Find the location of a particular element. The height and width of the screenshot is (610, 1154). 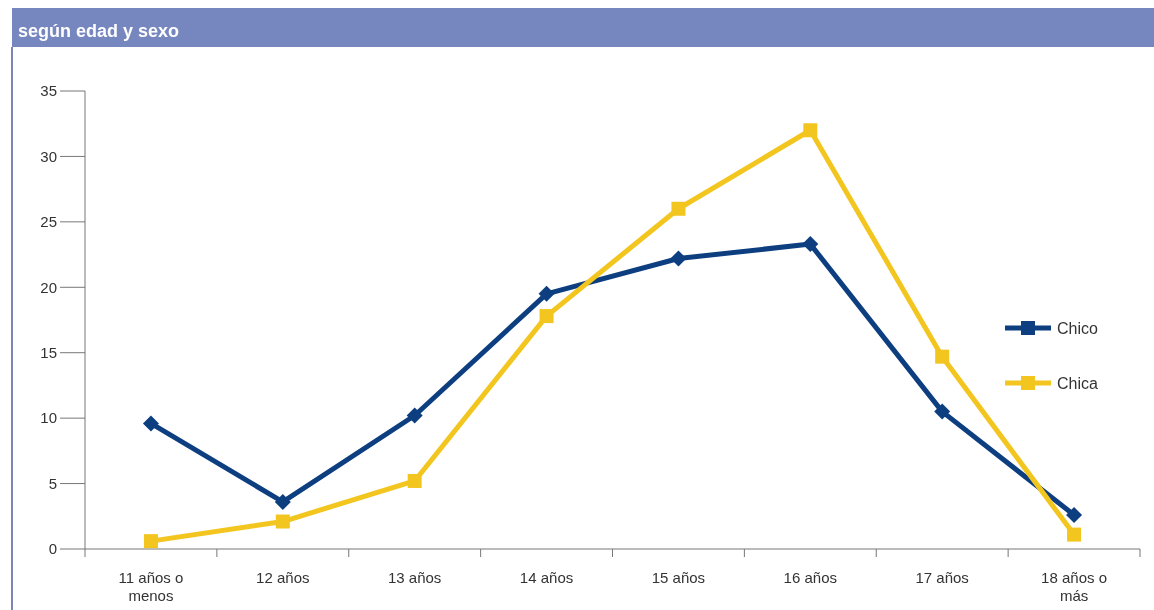

x-tick-label: 12 años is located at coordinates (283, 577).